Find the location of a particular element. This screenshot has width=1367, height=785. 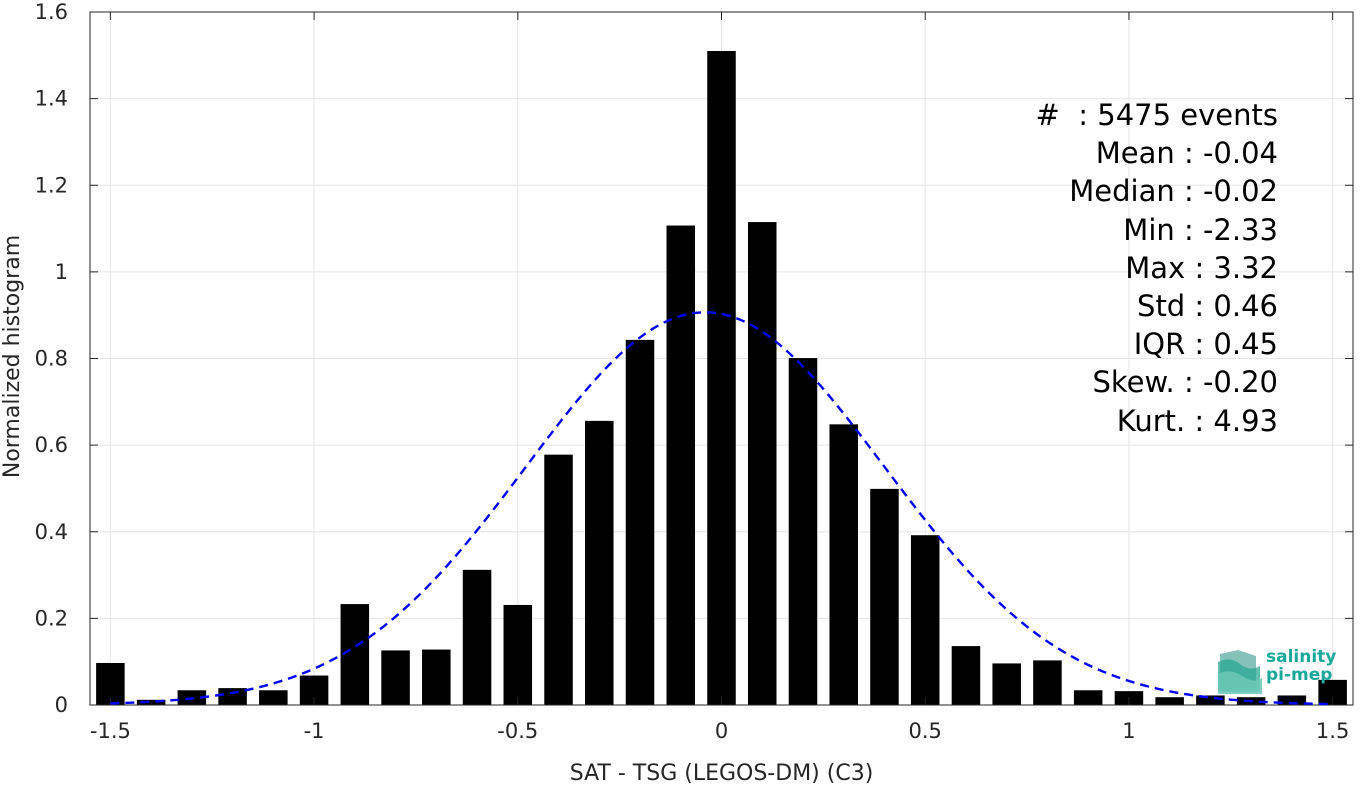

y-tick-label: 0.2 is located at coordinates (51, 618).